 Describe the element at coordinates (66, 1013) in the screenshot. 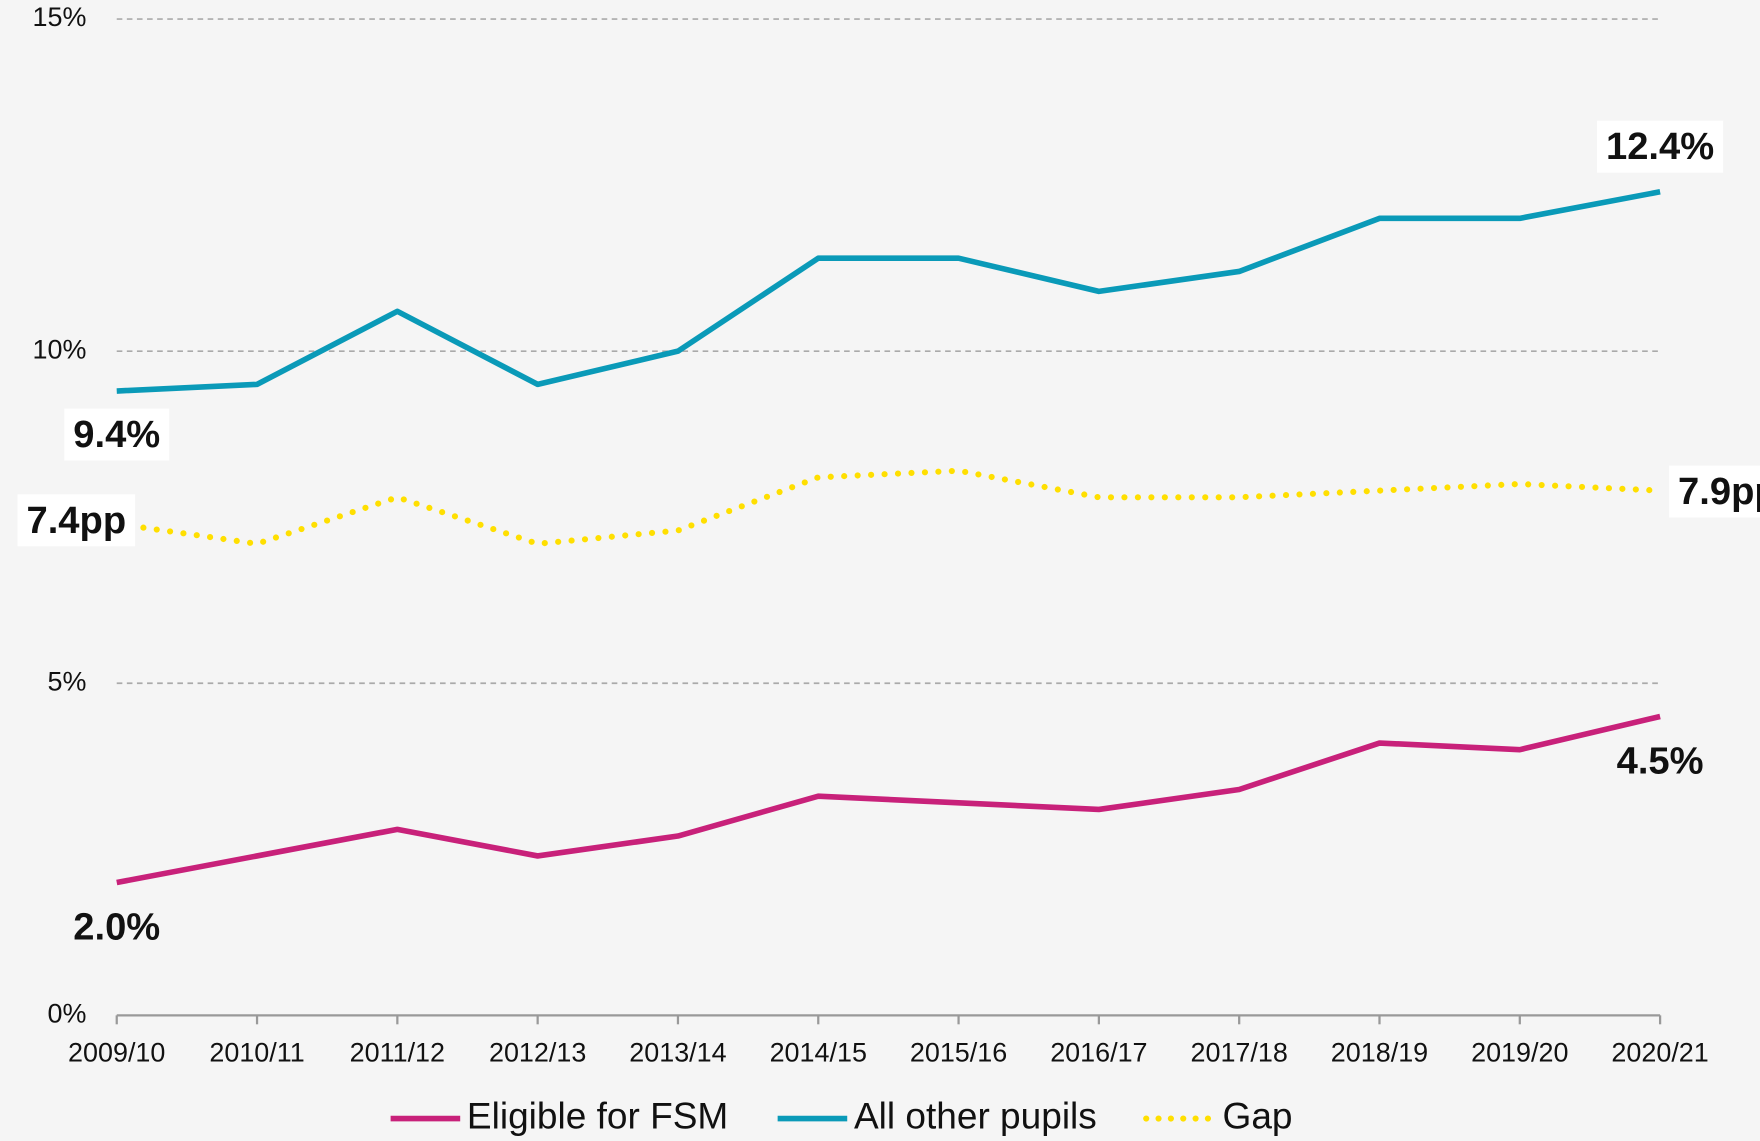

I see `y-tick-label: 0%` at that location.